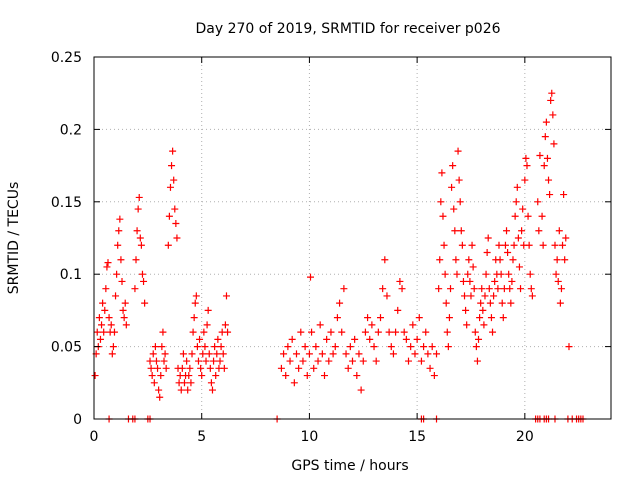 The height and width of the screenshot is (480, 640). I want to click on y-axis-label: SRMTID / TECUs, so click(14, 238).